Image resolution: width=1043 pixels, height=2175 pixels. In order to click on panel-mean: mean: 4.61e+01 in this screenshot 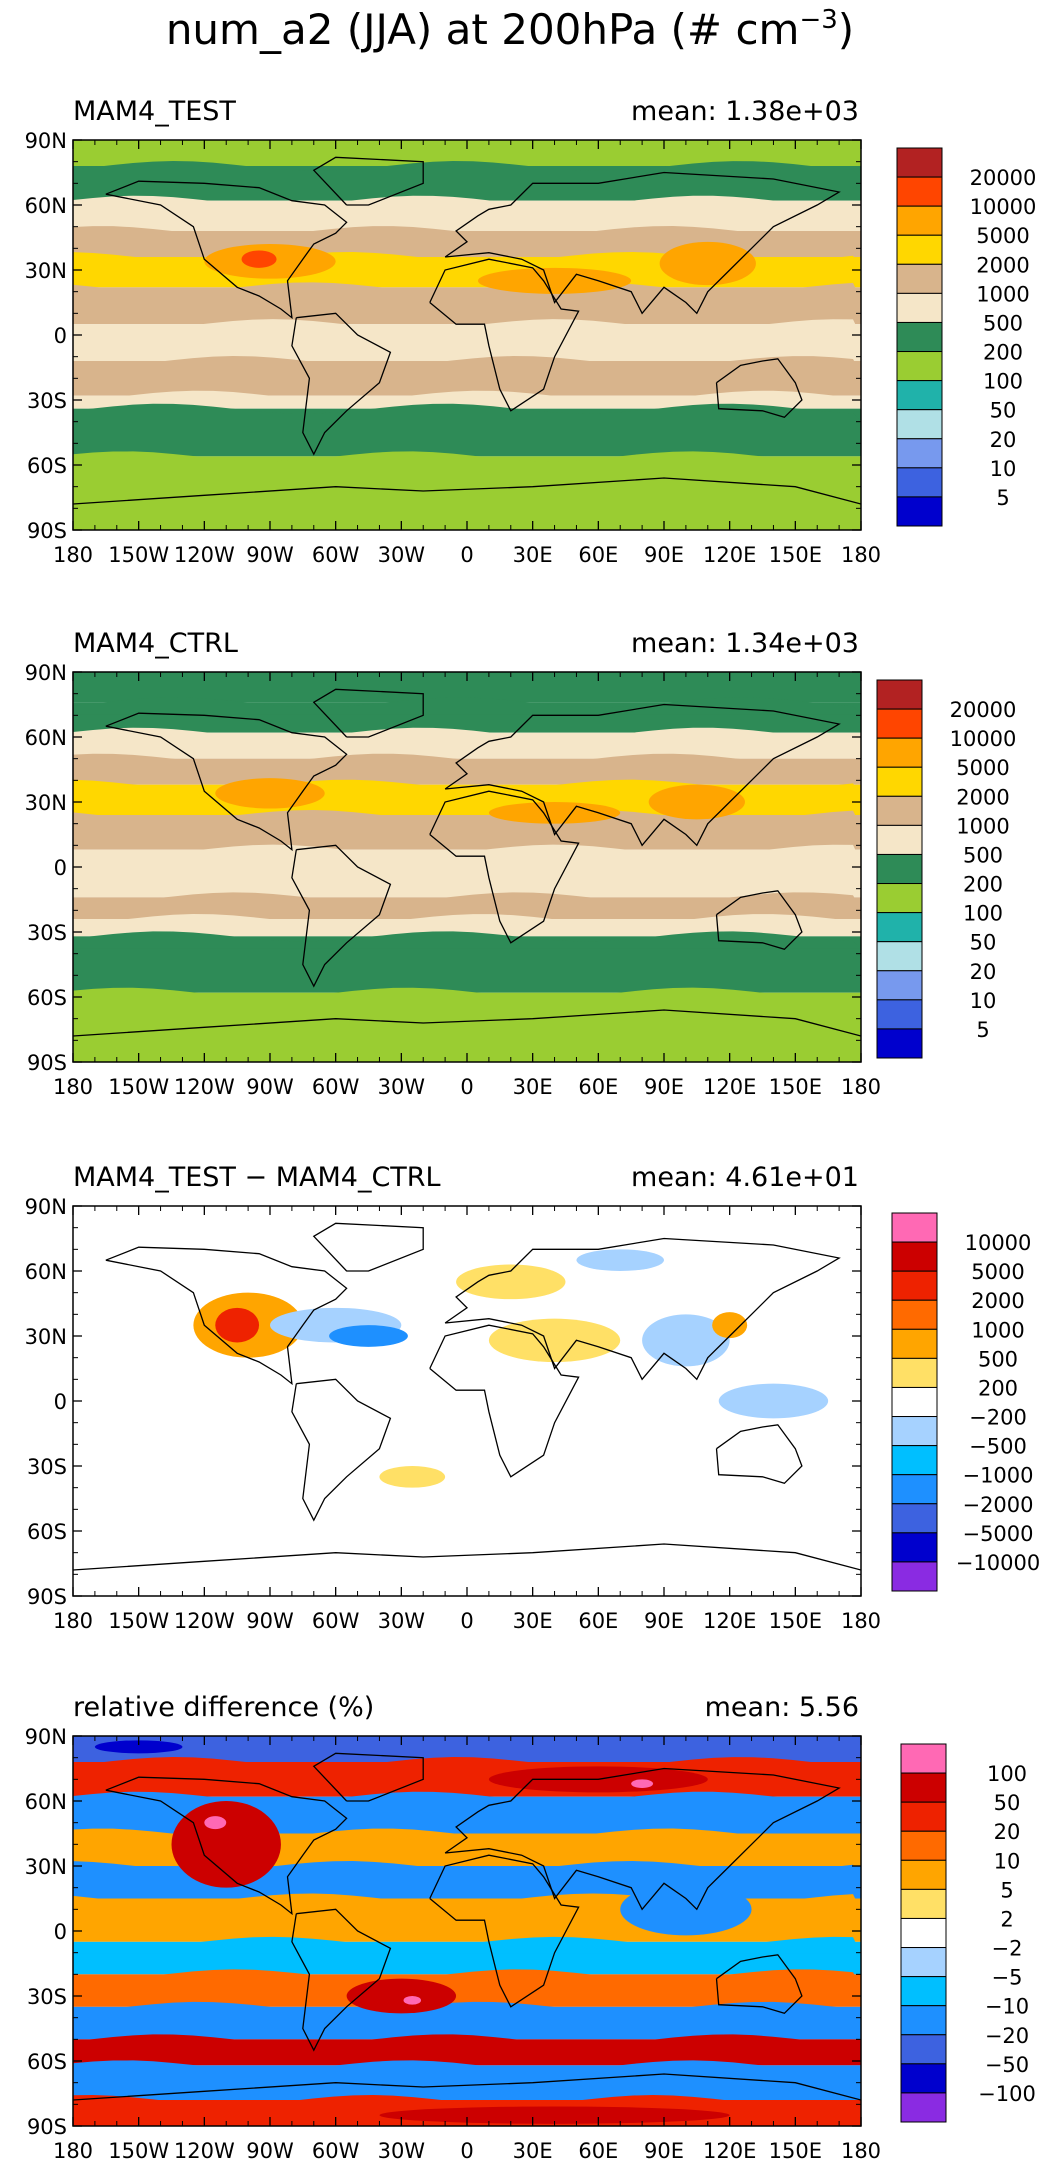, I will do `click(745, 1177)`.